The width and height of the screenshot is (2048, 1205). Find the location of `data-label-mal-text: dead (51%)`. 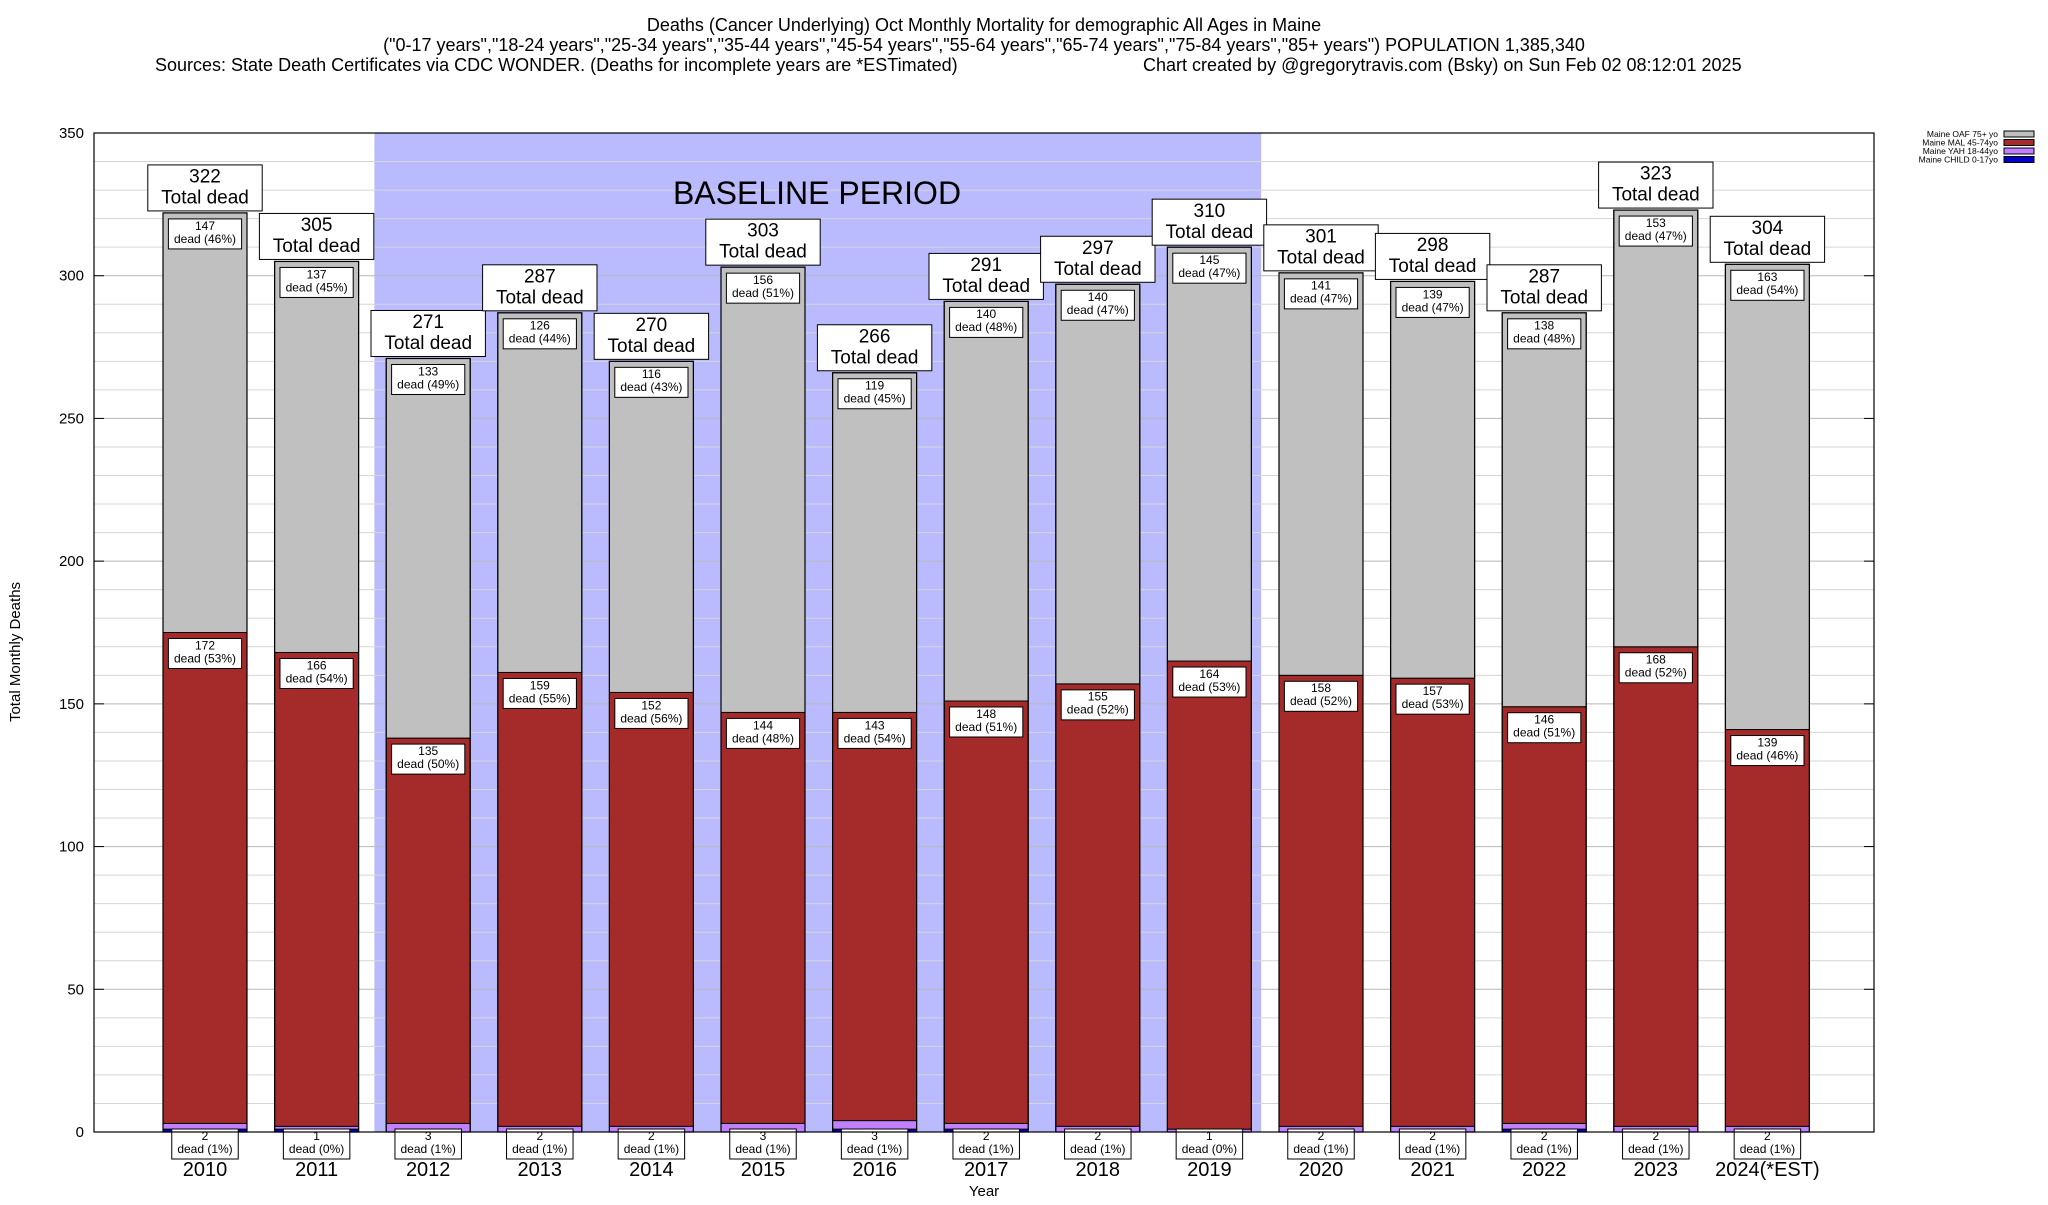

data-label-mal-text: dead (51%) is located at coordinates (1544, 733).